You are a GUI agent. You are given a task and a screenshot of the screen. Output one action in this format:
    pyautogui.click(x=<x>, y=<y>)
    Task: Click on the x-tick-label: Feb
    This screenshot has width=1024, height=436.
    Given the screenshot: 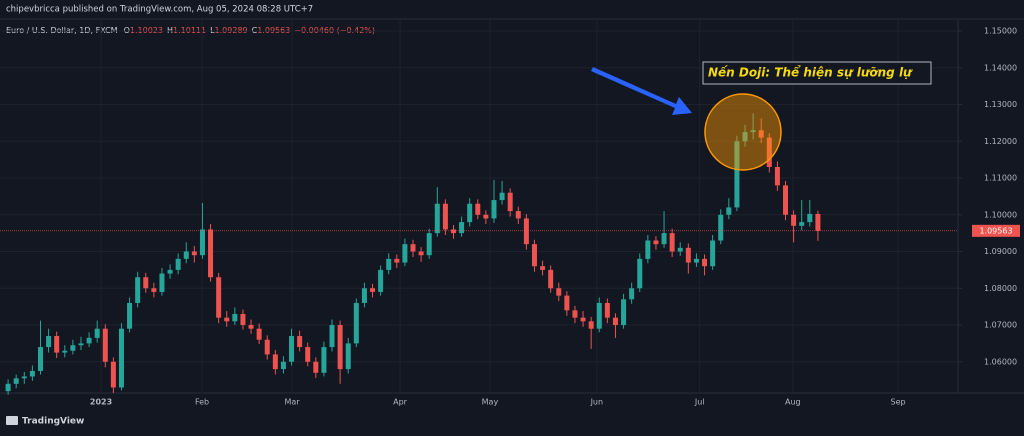 What is the action you would take?
    pyautogui.click(x=202, y=402)
    